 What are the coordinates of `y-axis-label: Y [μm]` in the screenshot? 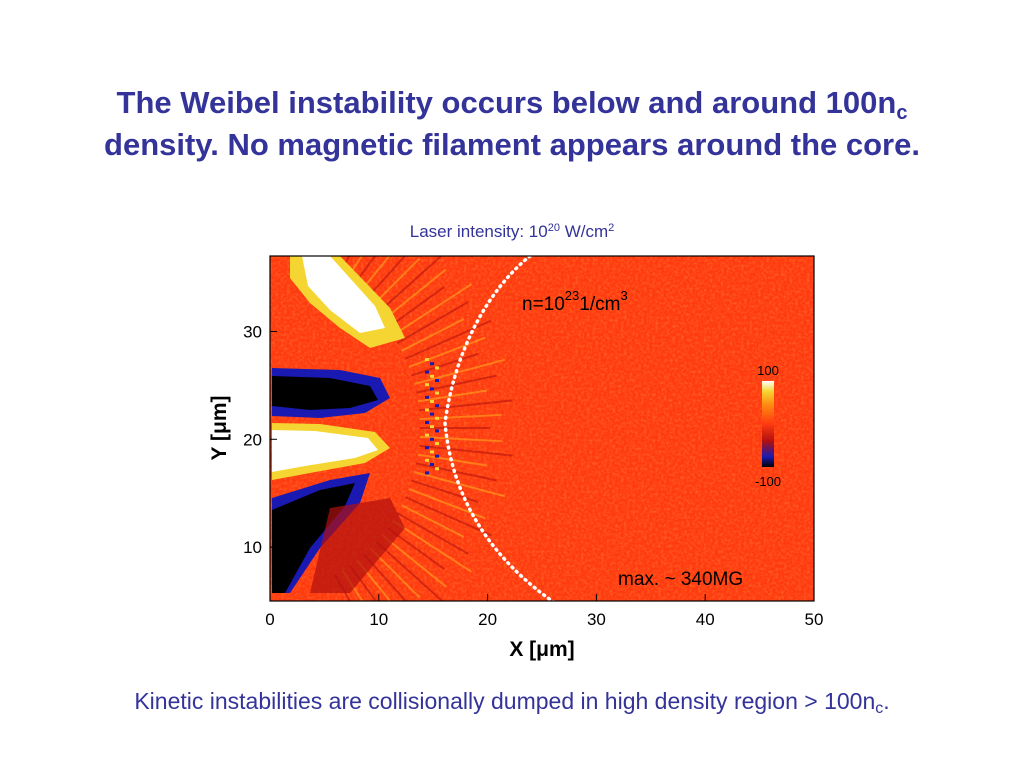 It's located at (219, 428).